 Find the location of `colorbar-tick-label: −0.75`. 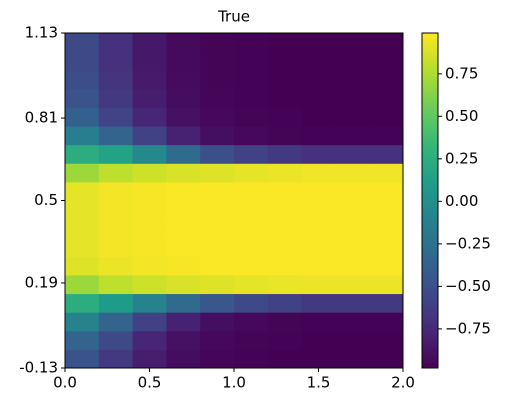

colorbar-tick-label: −0.75 is located at coordinates (468, 328).